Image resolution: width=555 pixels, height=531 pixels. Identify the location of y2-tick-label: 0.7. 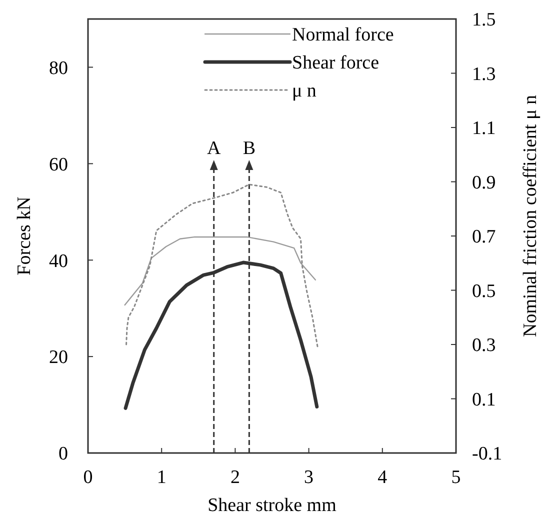
(484, 237).